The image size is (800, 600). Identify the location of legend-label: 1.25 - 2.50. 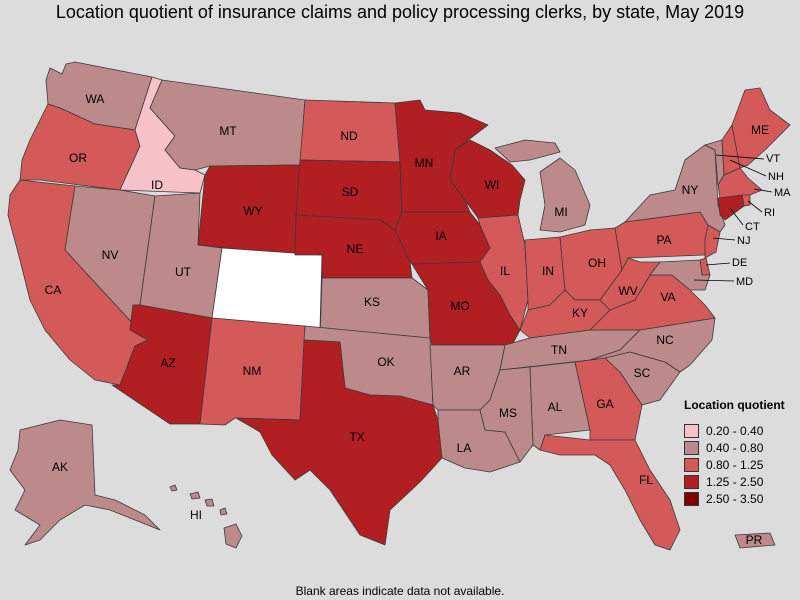
(735, 481).